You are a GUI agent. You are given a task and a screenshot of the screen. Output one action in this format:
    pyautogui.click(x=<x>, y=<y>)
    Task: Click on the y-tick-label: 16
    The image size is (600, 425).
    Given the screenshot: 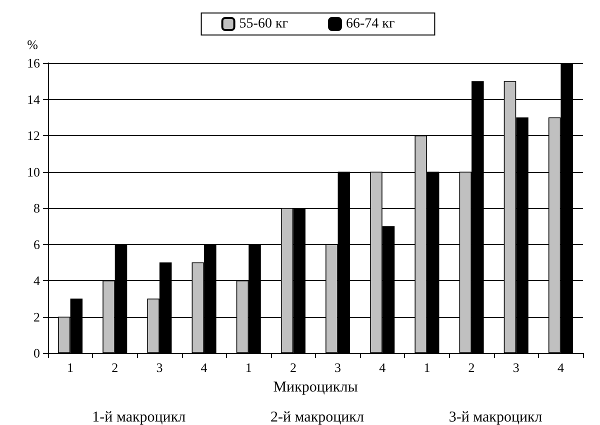 What is the action you would take?
    pyautogui.click(x=33, y=63)
    